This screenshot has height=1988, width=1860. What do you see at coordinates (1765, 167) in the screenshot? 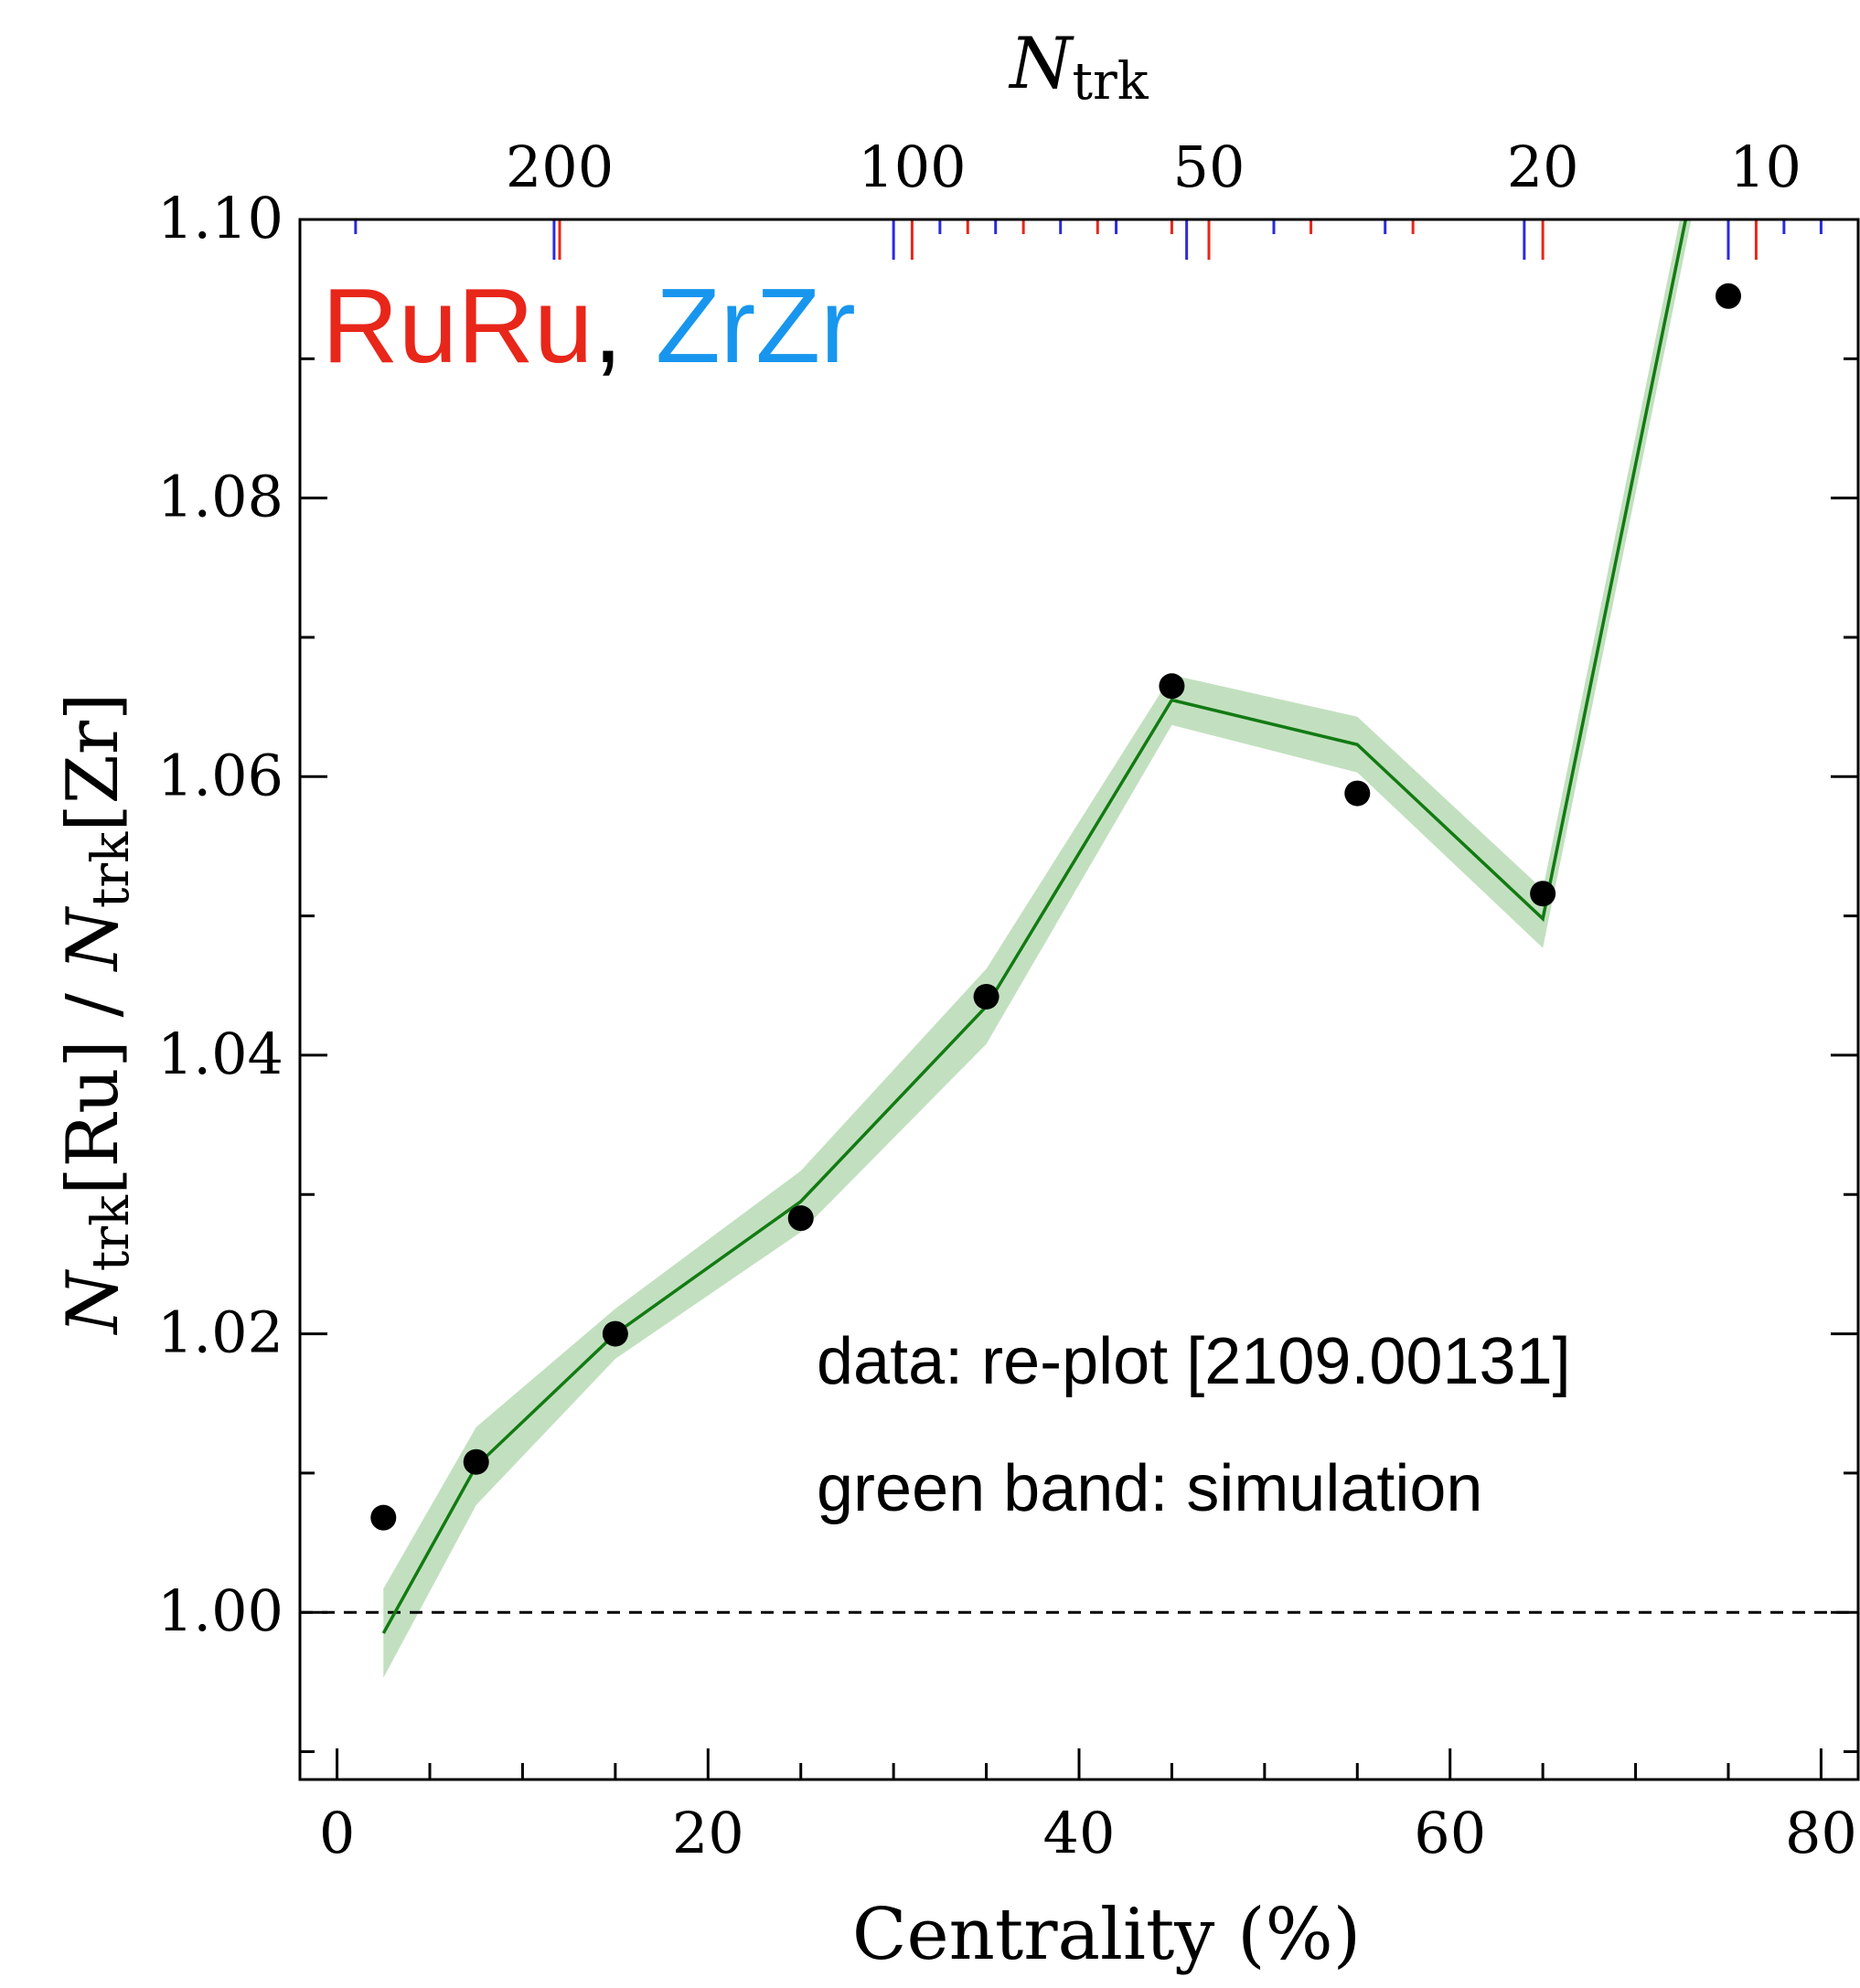
I see `top-tick-label: 10` at bounding box center [1765, 167].